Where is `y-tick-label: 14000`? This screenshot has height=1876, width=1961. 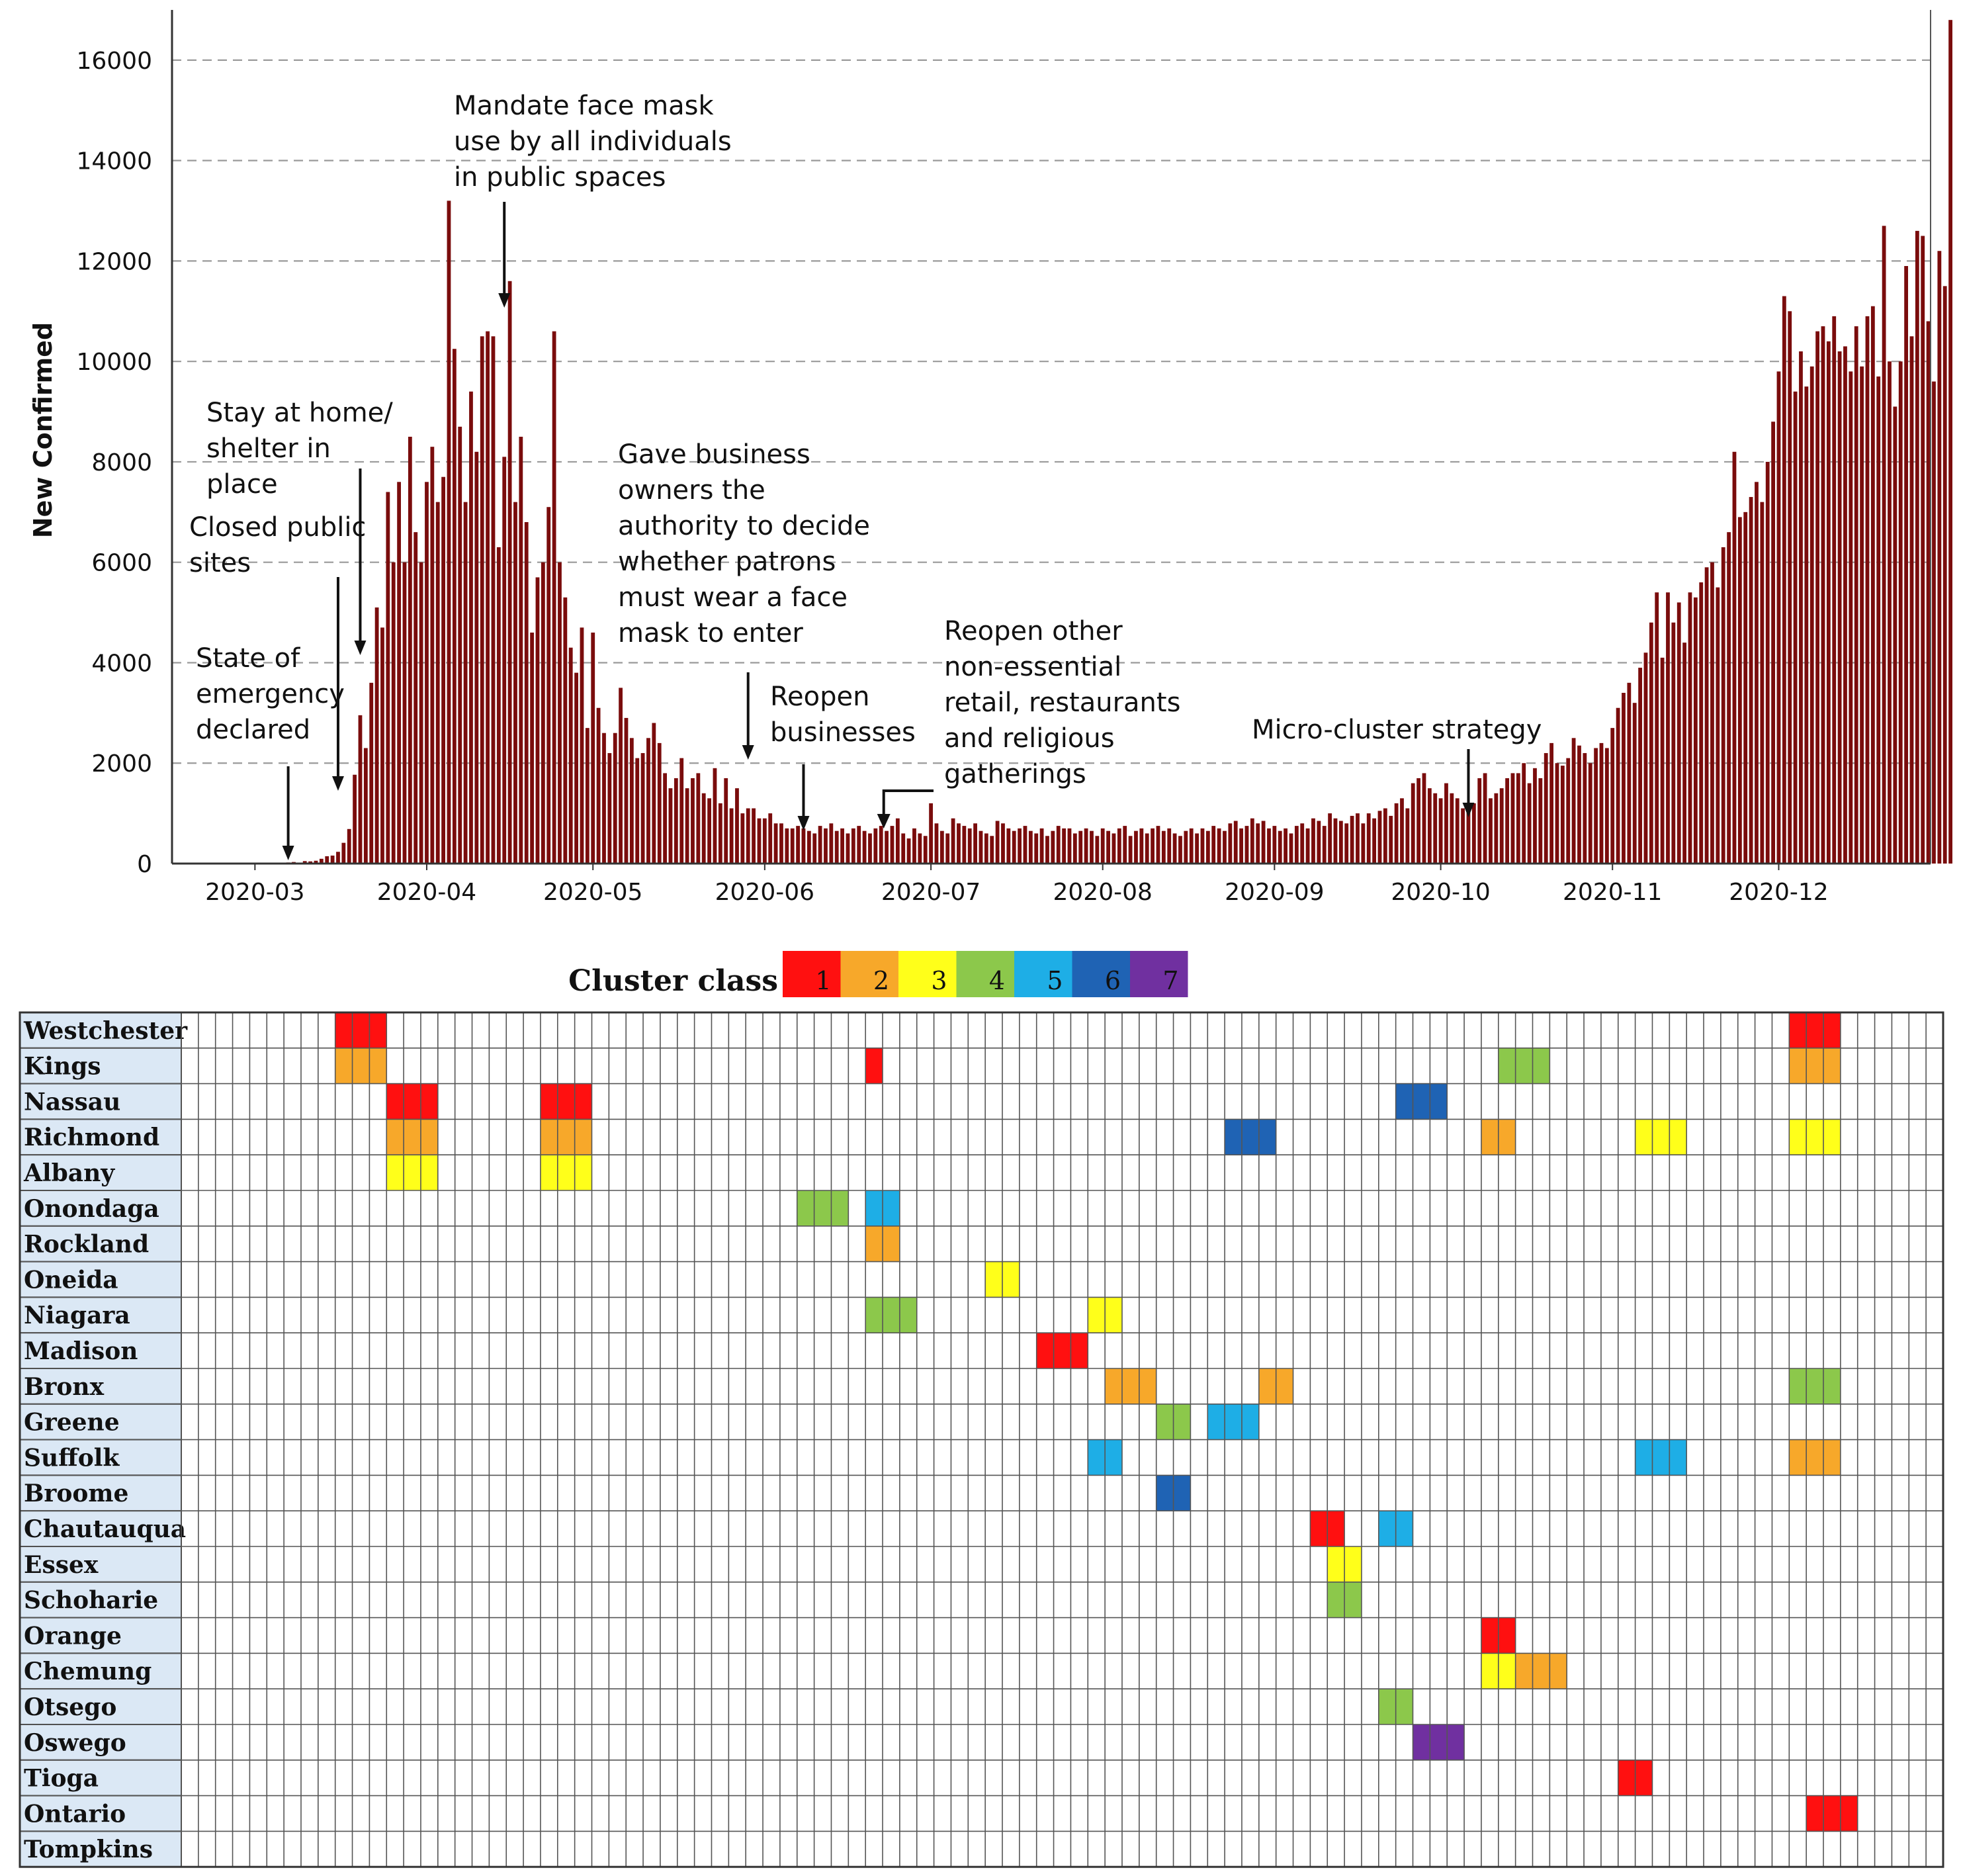 y-tick-label: 14000 is located at coordinates (114, 161).